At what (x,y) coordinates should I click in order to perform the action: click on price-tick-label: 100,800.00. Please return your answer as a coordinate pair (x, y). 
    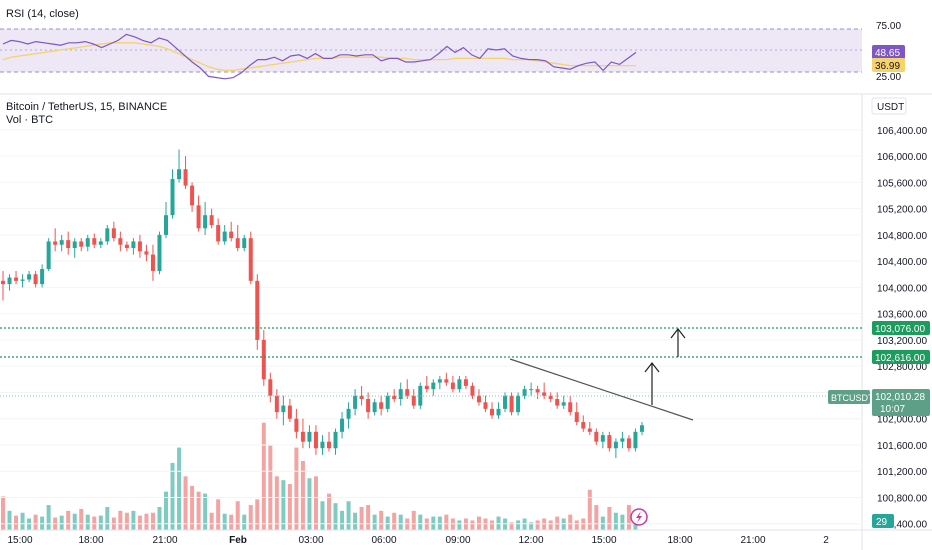
    Looking at the image, I should click on (902, 498).